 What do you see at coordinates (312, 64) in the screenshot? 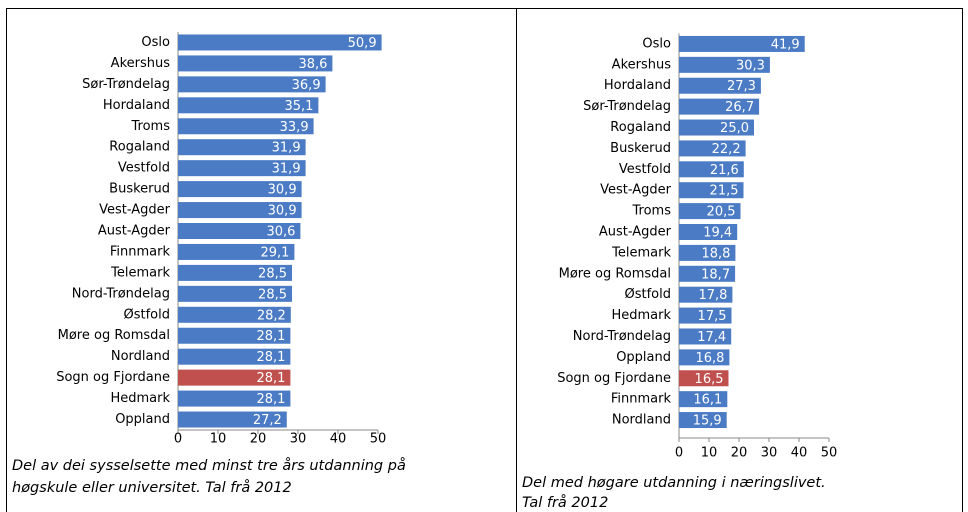
I see `value-label: 38,6` at bounding box center [312, 64].